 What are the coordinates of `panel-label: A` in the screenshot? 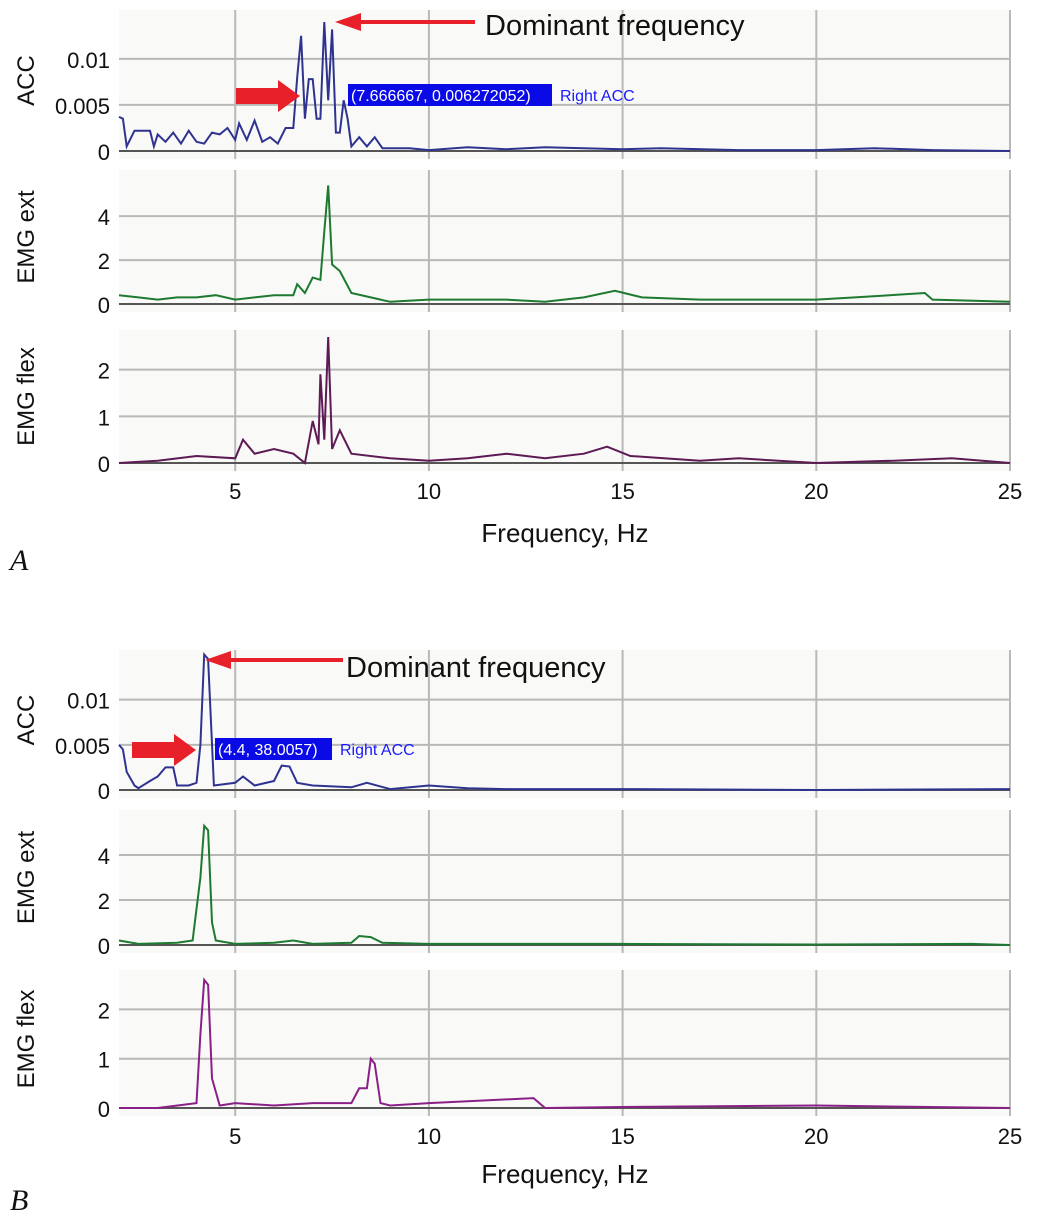 It's located at (18, 560).